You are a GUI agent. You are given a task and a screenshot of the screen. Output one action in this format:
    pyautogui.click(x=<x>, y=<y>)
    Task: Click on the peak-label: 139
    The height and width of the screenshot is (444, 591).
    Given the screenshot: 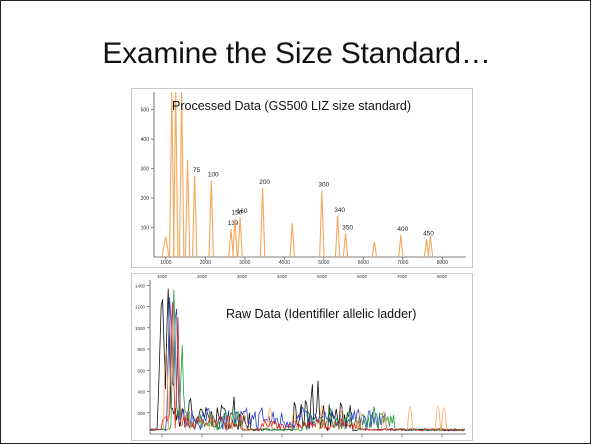 What is the action you would take?
    pyautogui.click(x=233, y=223)
    